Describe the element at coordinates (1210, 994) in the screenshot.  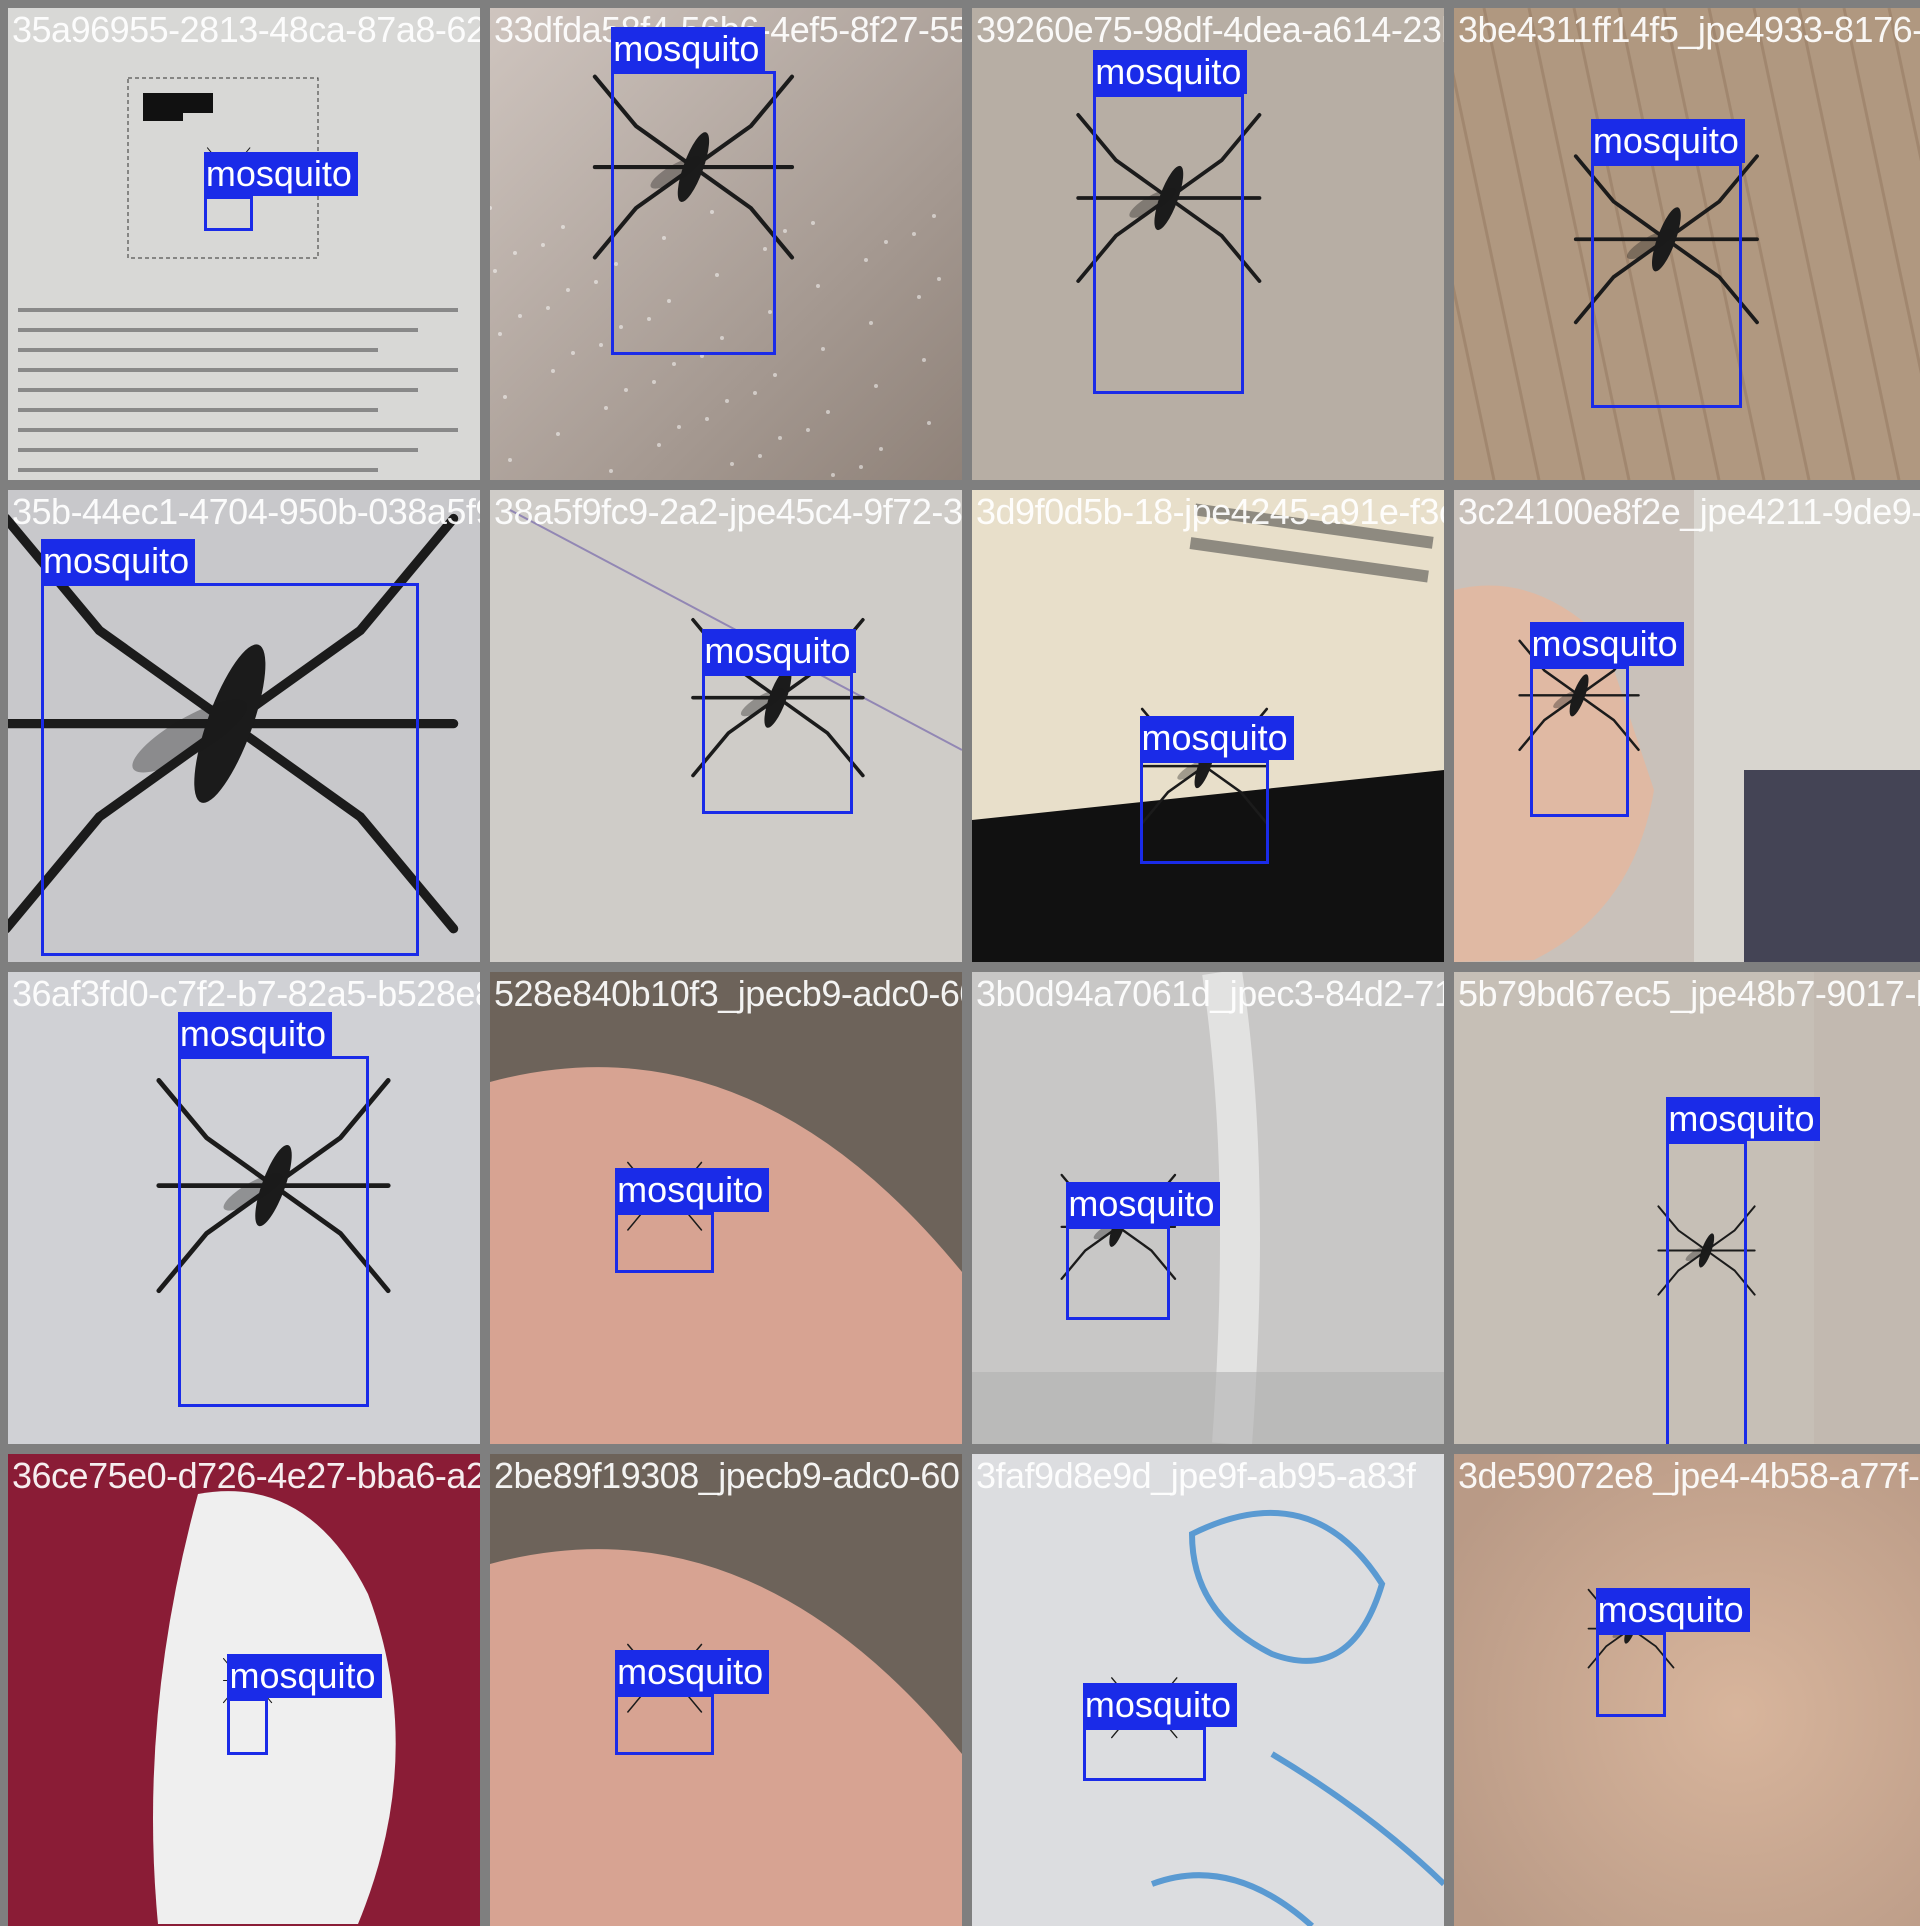
I see `tile-filename: 3b0d94a7061d_jpec3-84d2-71e` at that location.